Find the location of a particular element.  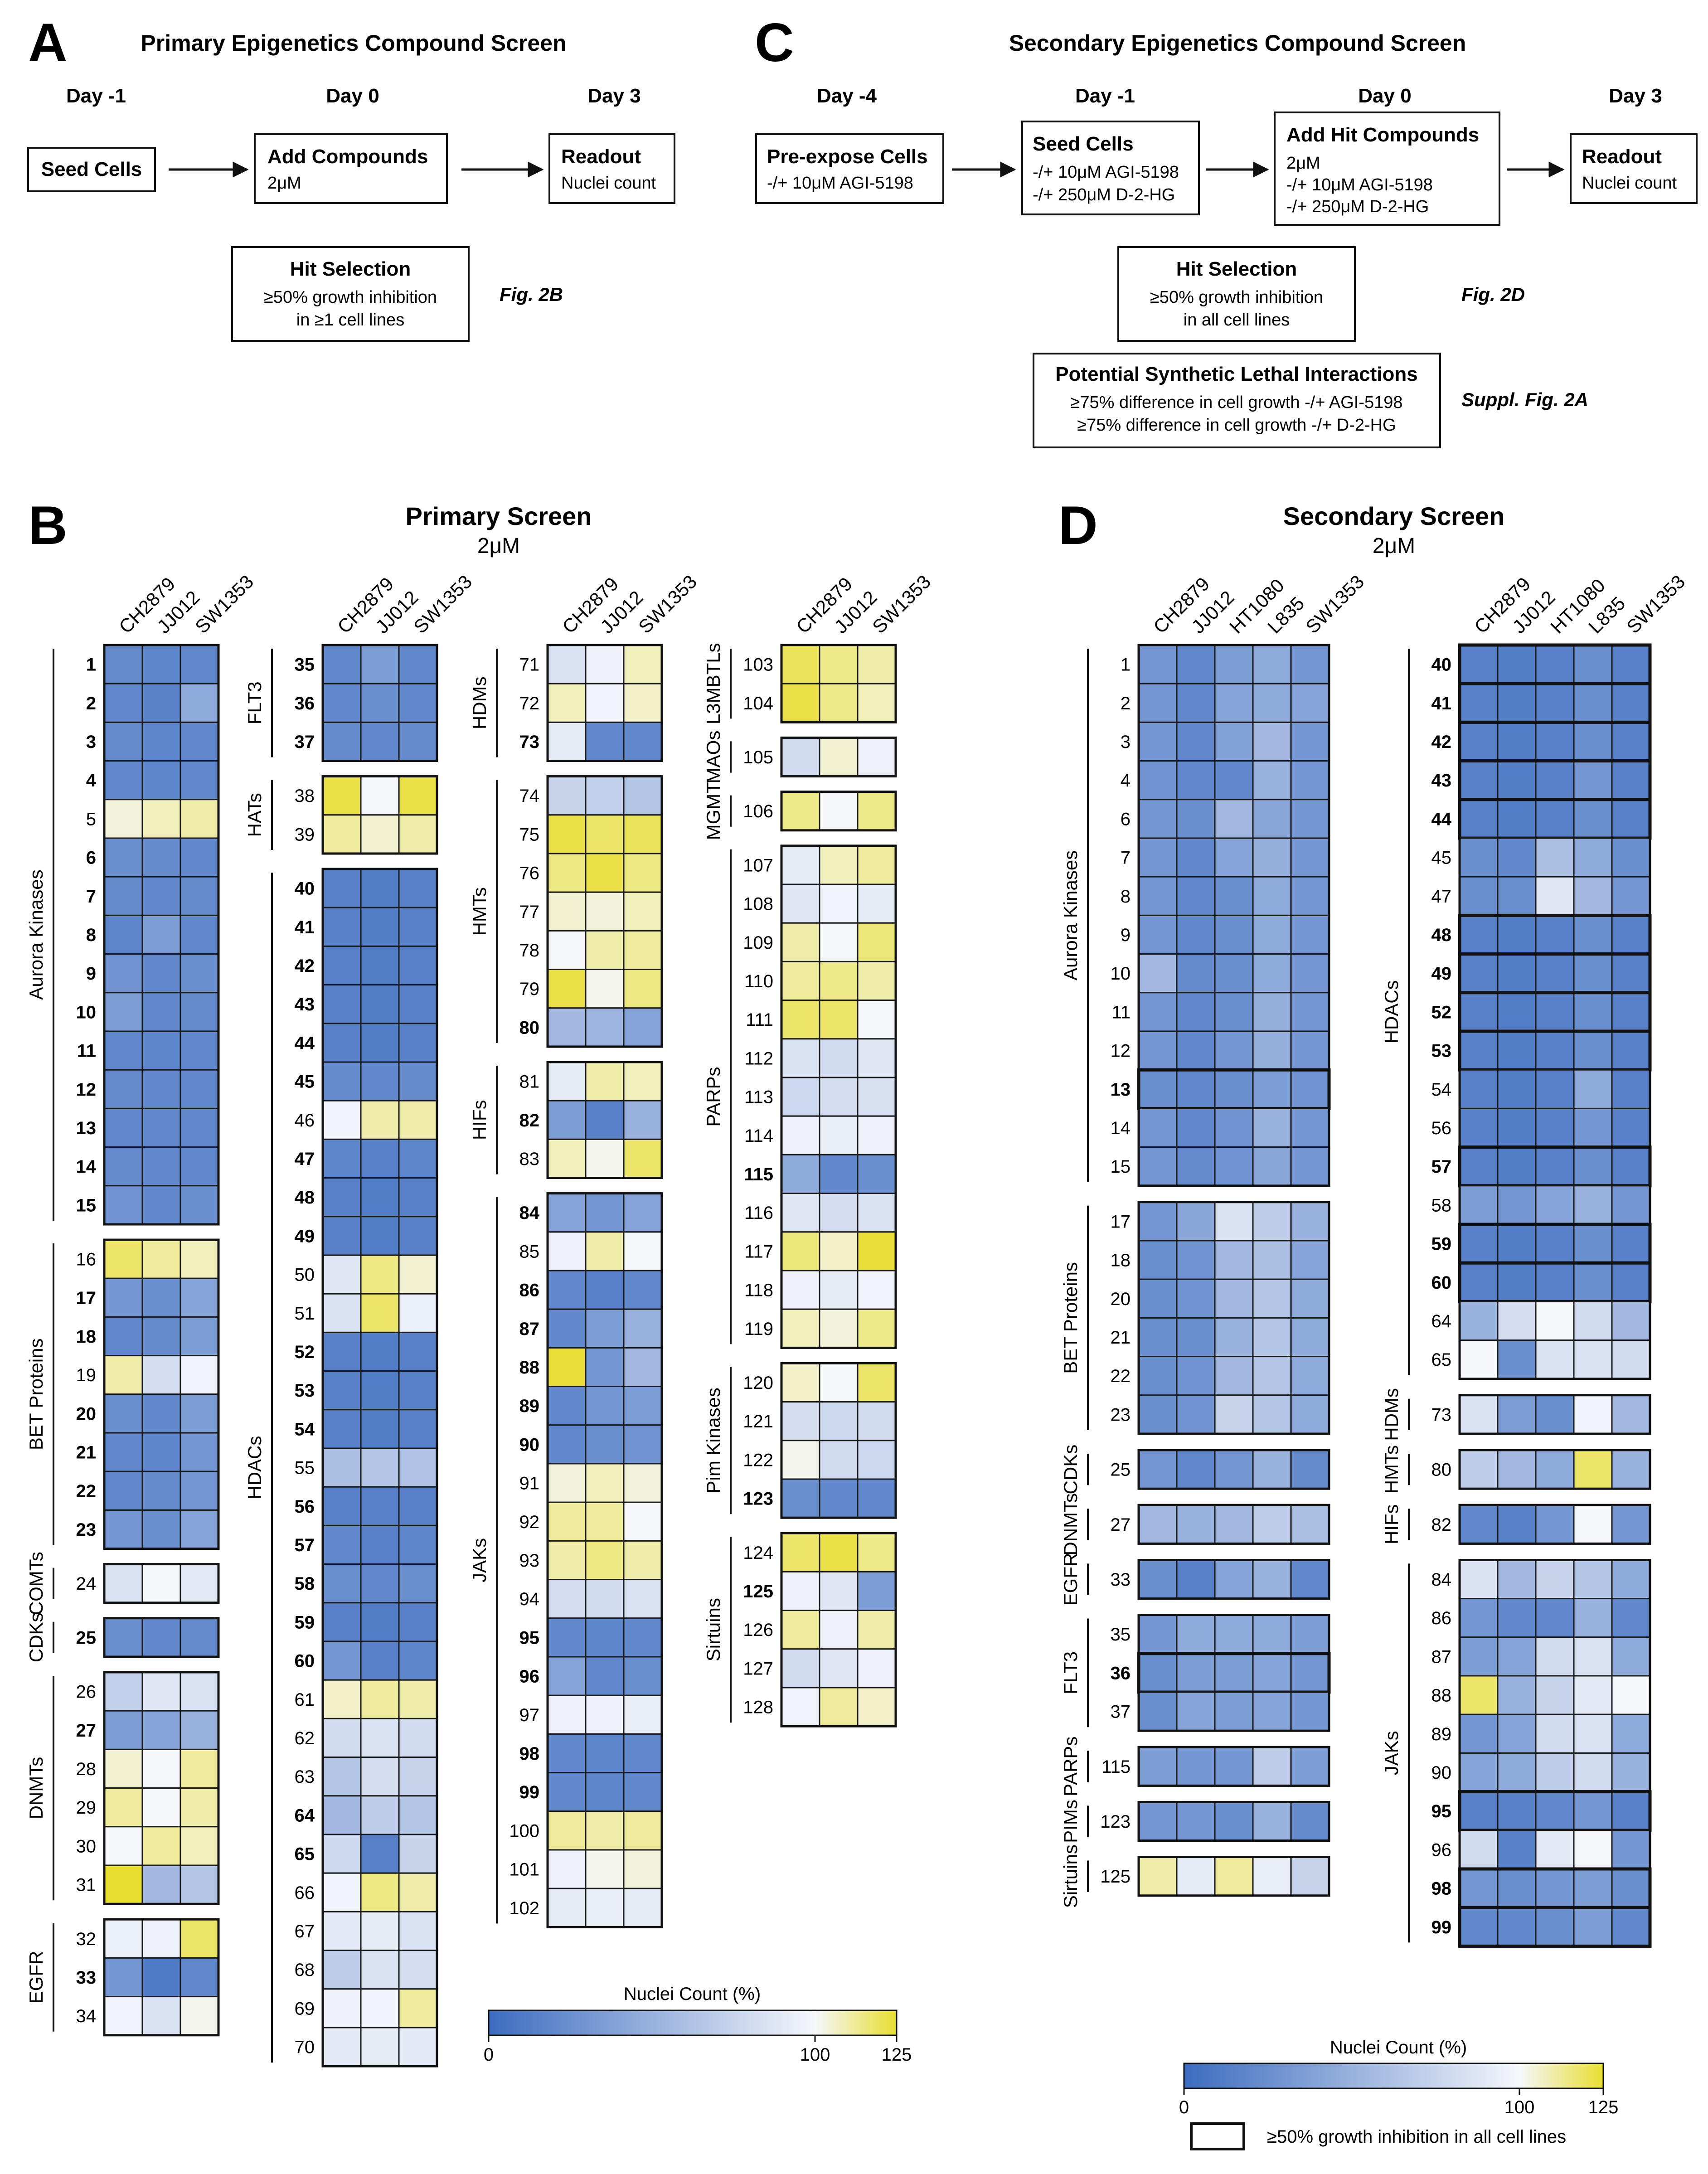

legend-title: Nuclei Count (%) is located at coordinates (692, 1994).